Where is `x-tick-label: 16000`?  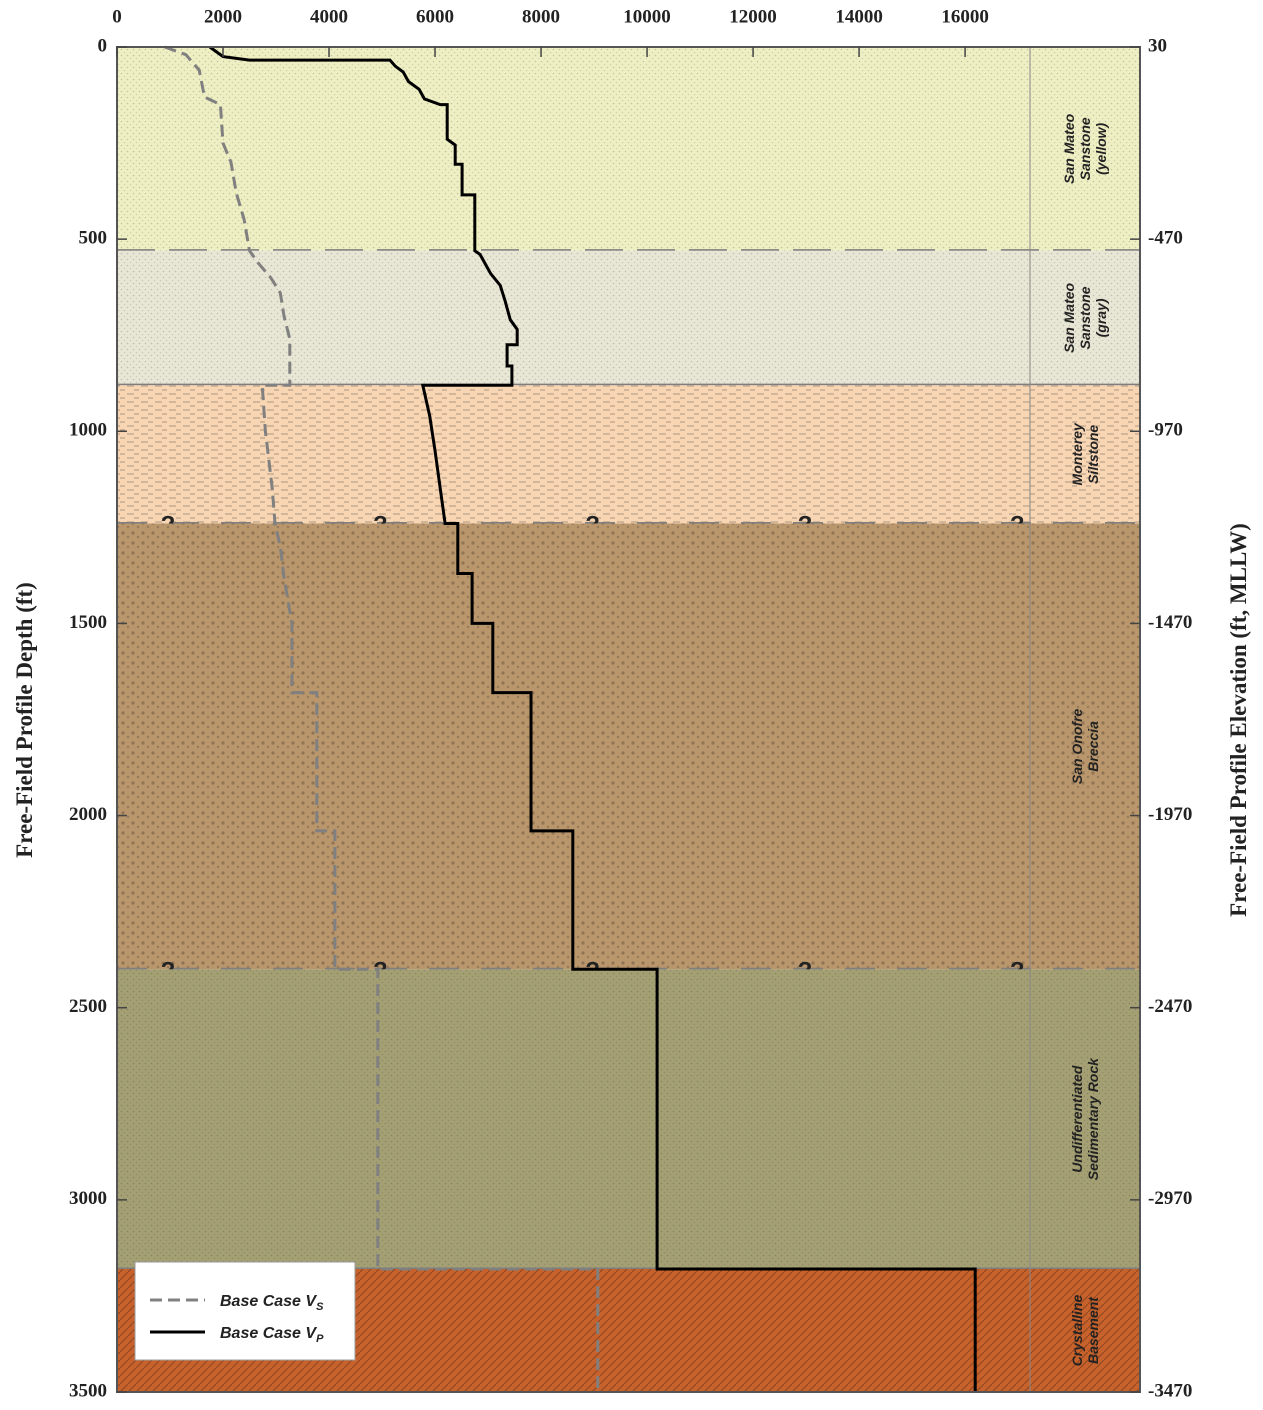 x-tick-label: 16000 is located at coordinates (965, 16).